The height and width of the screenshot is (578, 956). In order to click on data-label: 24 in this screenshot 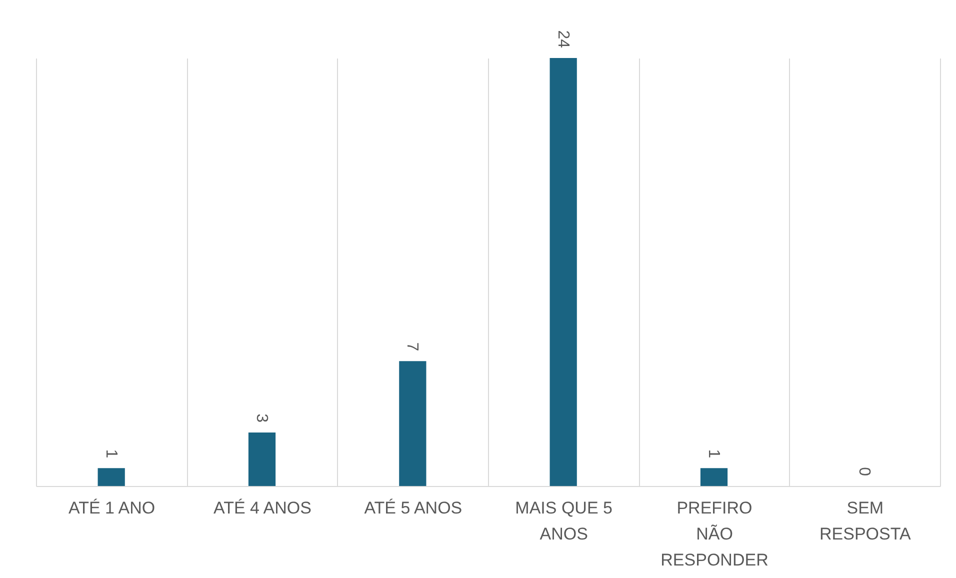, I will do `click(563, 39)`.